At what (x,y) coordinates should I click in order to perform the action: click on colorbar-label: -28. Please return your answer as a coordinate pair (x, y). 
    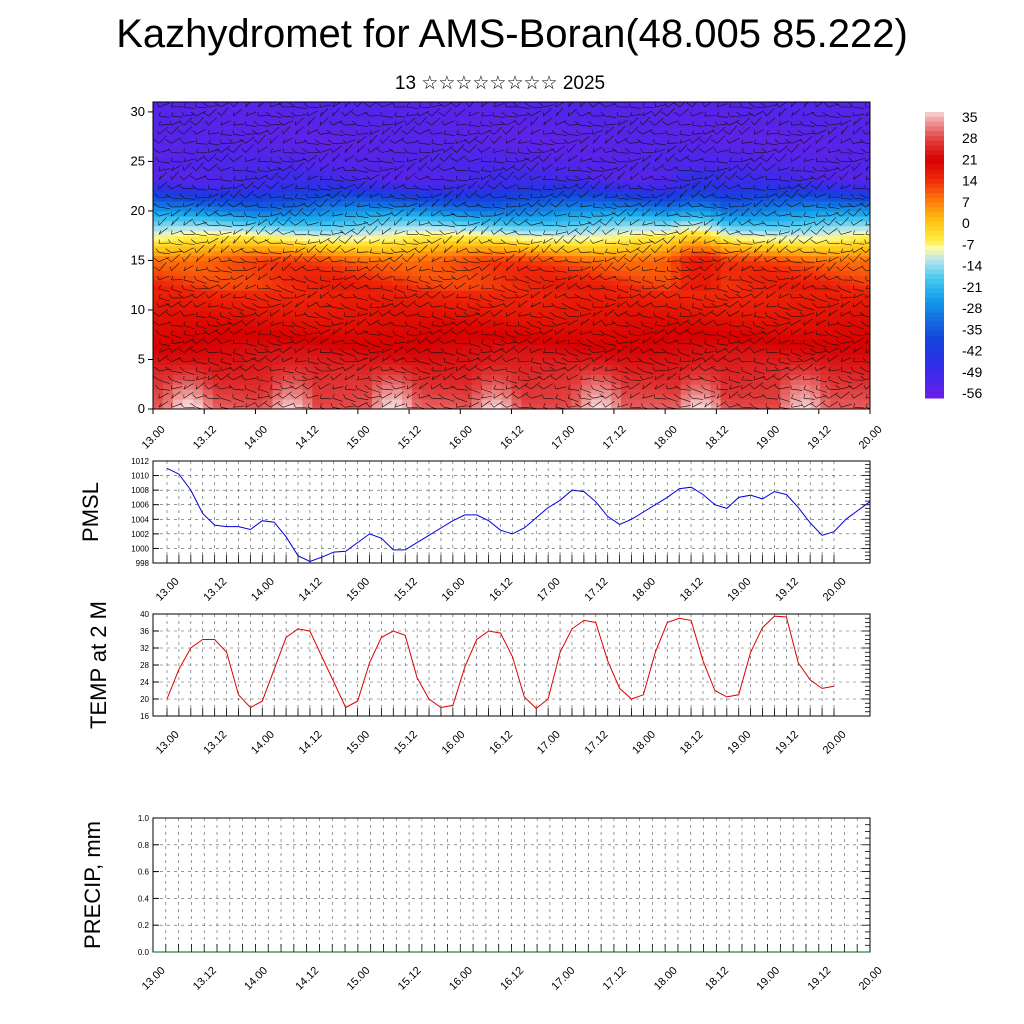
    Looking at the image, I should click on (972, 308).